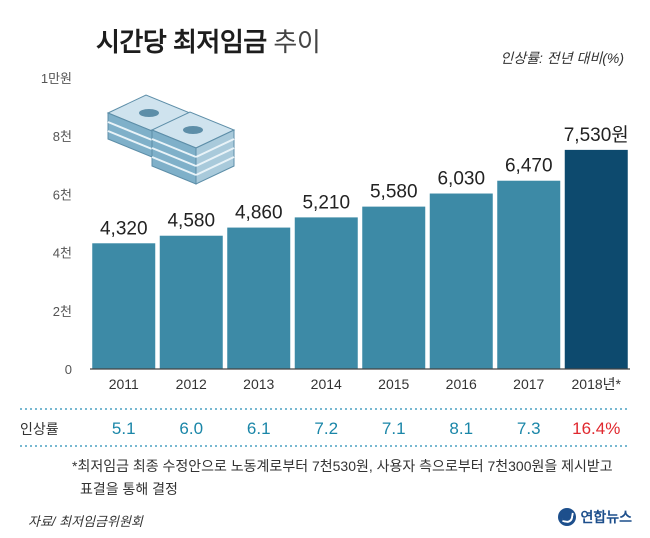 The image size is (650, 538). I want to click on y-tick-label: 6천, so click(62, 194).